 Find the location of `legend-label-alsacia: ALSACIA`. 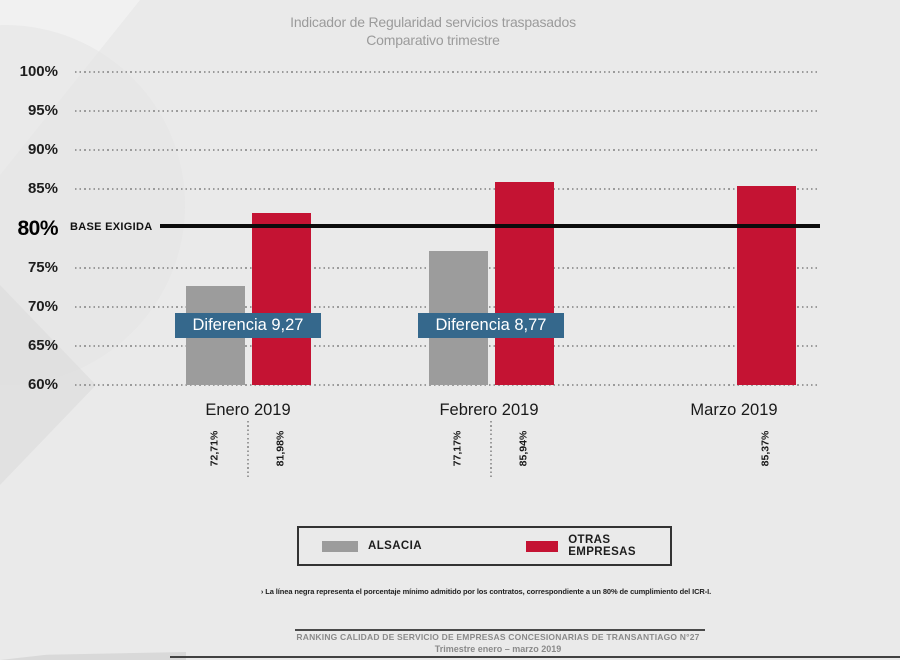

legend-label-alsacia: ALSACIA is located at coordinates (395, 546).